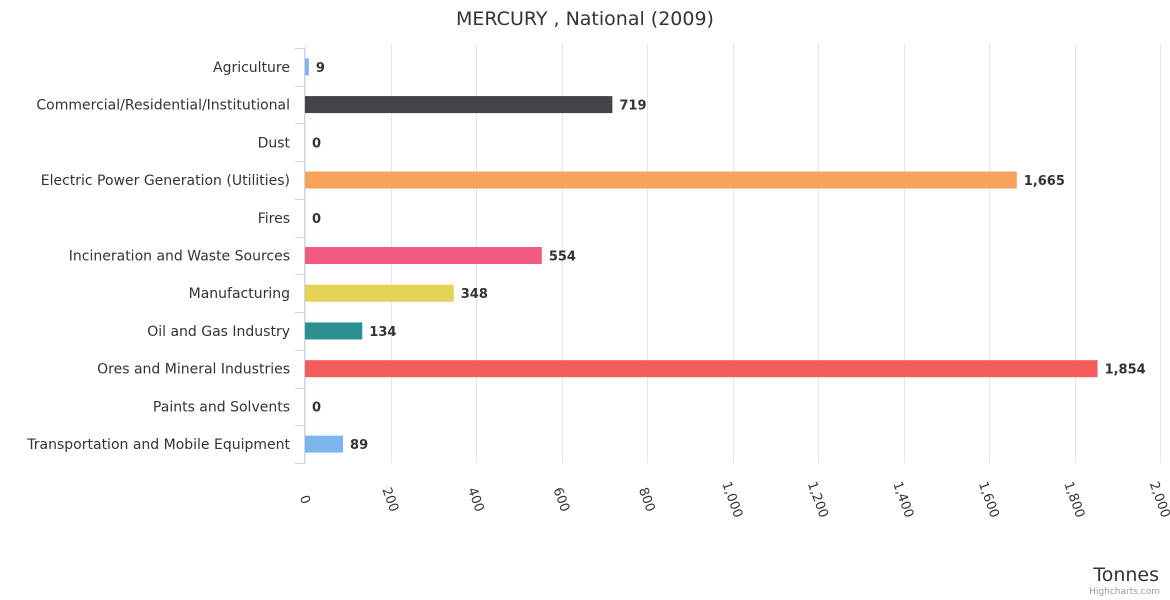 This screenshot has width=1170, height=600. Describe the element at coordinates (632, 106) in the screenshot. I see `data-label: 719` at that location.